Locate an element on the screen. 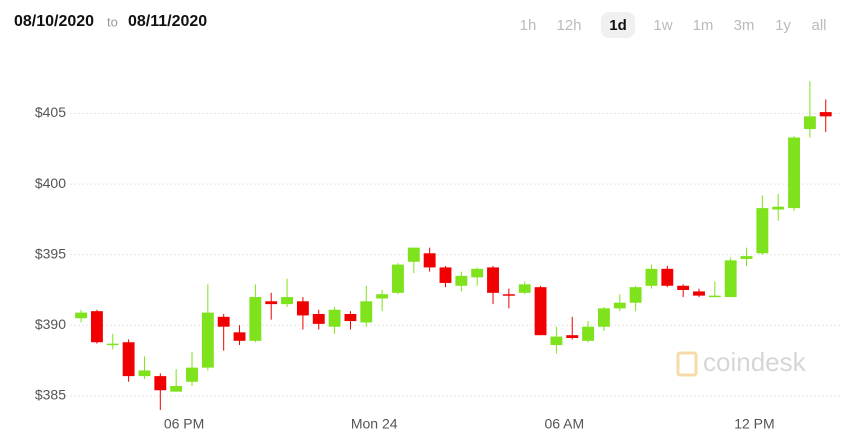 The image size is (860, 442). y-tick-label: $390 is located at coordinates (50, 324).